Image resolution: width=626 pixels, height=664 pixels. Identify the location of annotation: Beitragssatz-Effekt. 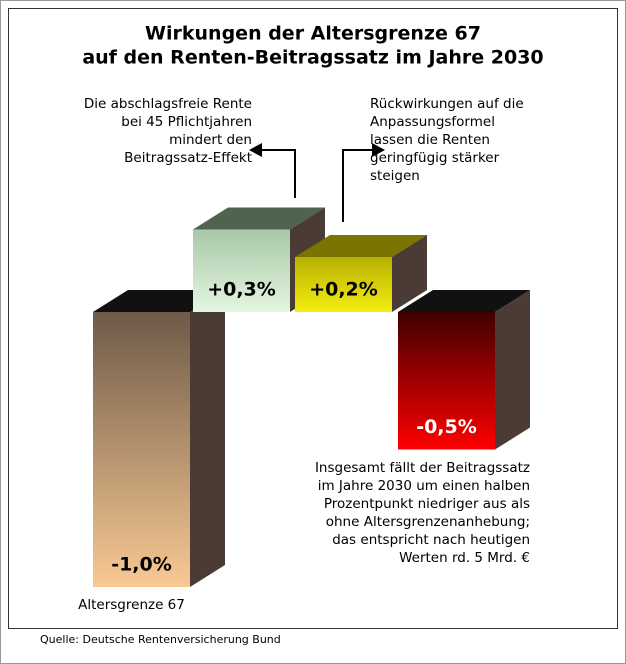
(188, 158).